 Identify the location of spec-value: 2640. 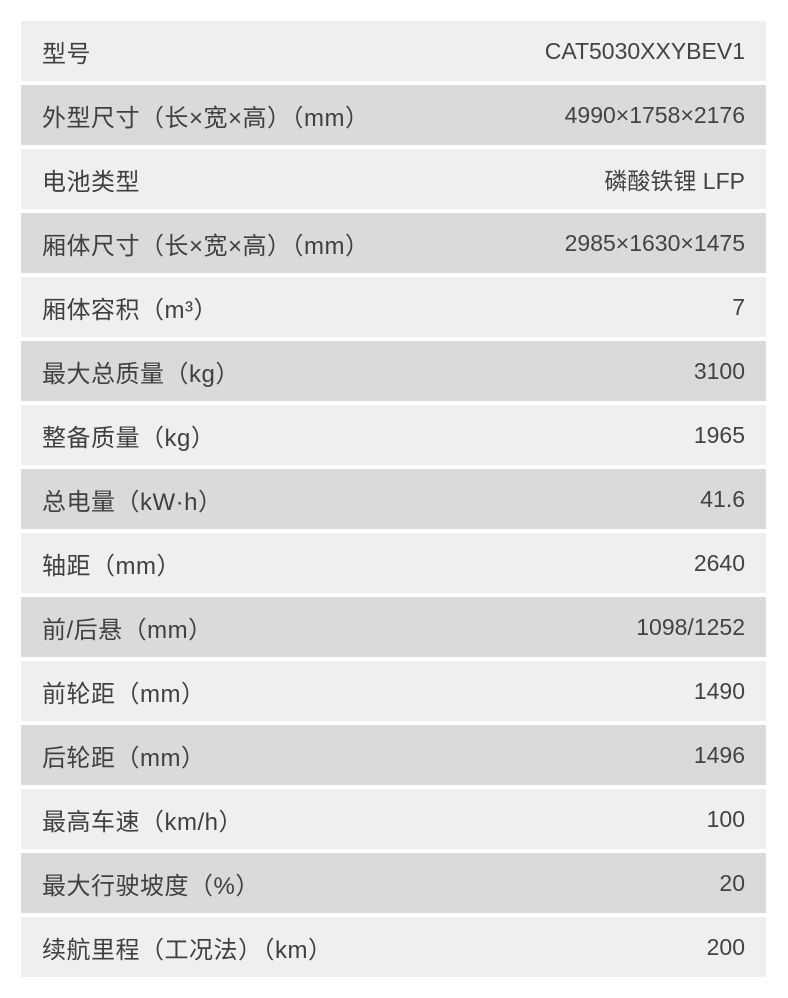
(719, 562).